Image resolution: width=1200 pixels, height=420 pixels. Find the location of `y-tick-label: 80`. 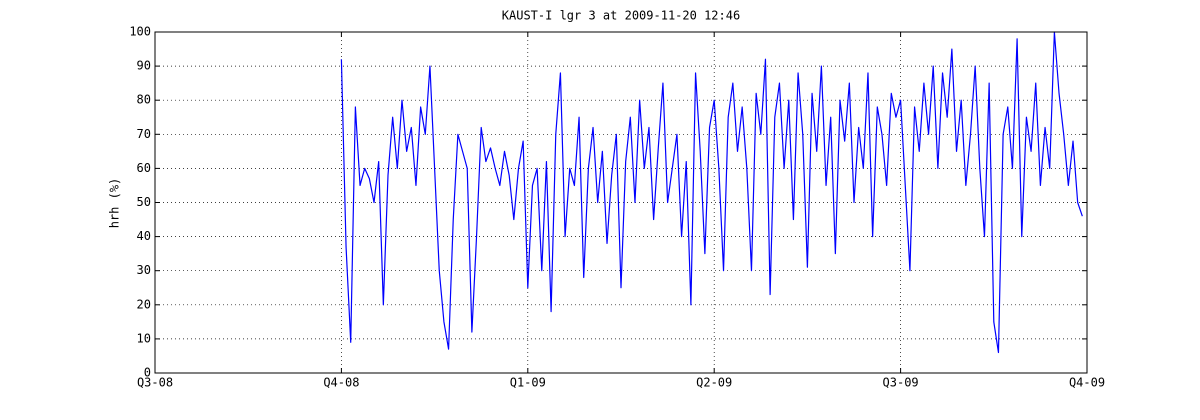

y-tick-label: 80 is located at coordinates (144, 100).